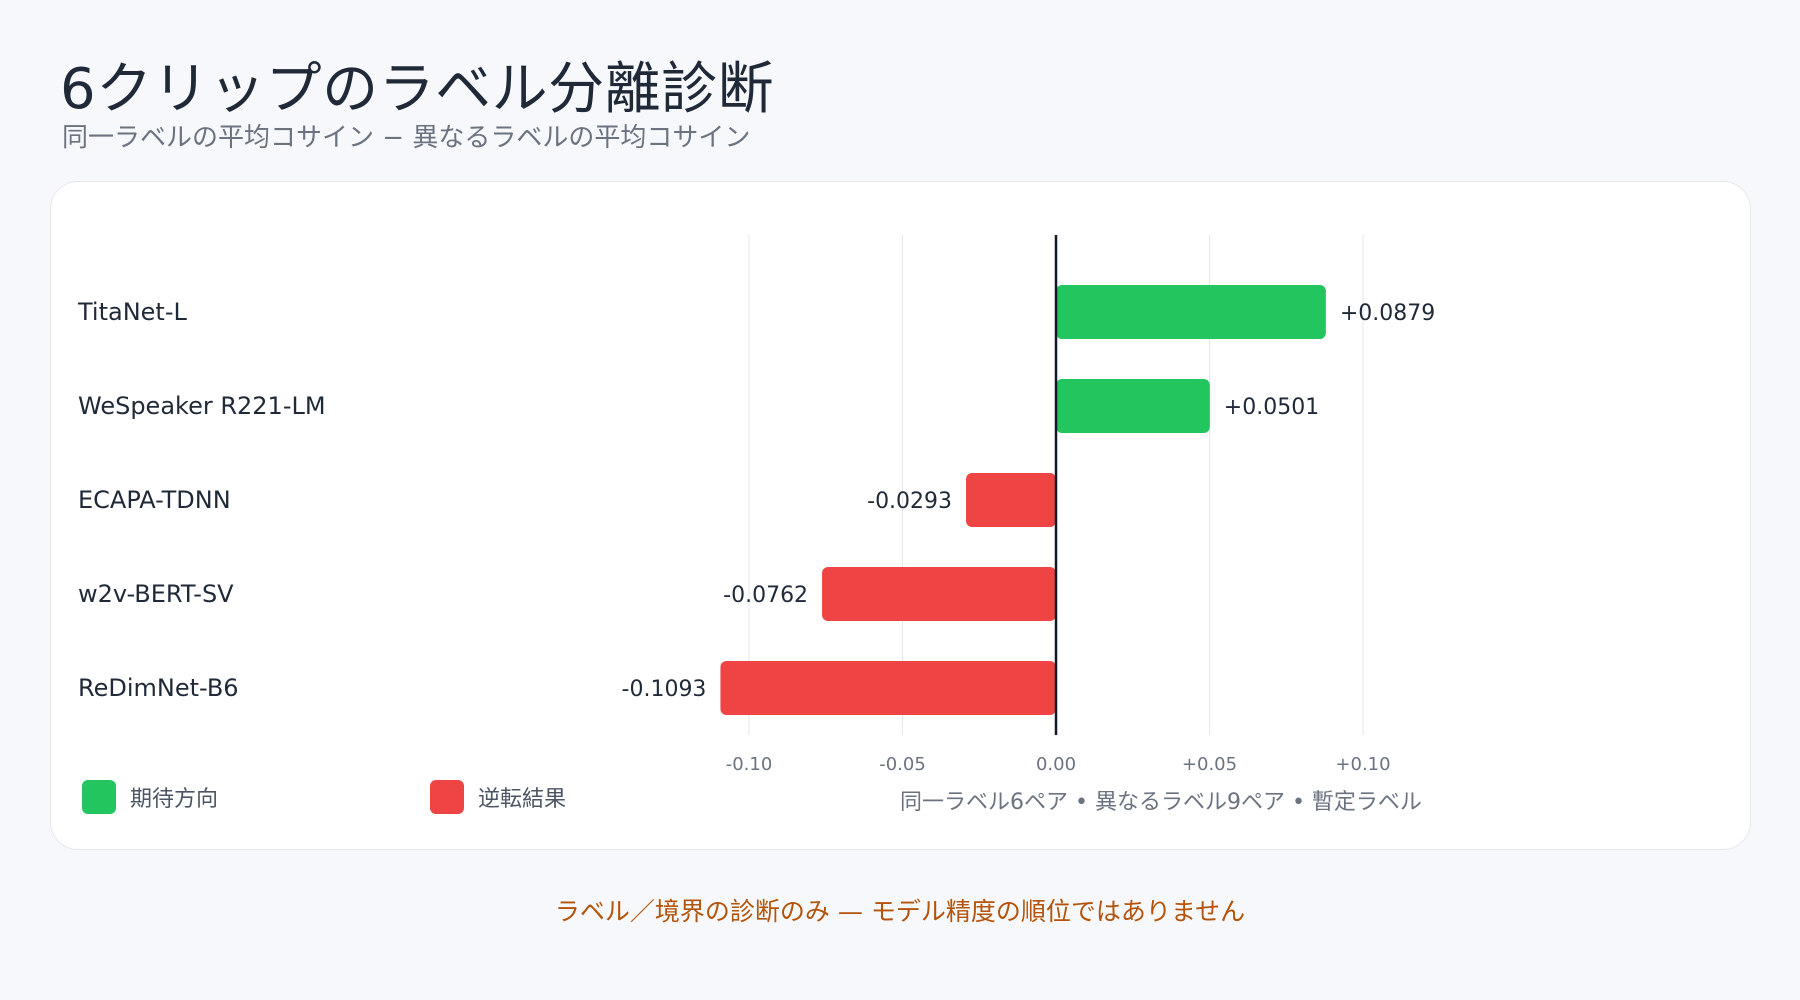 The height and width of the screenshot is (1000, 1800). Describe the element at coordinates (154, 500) in the screenshot. I see `row-label: ECAPA-TDNN` at that location.